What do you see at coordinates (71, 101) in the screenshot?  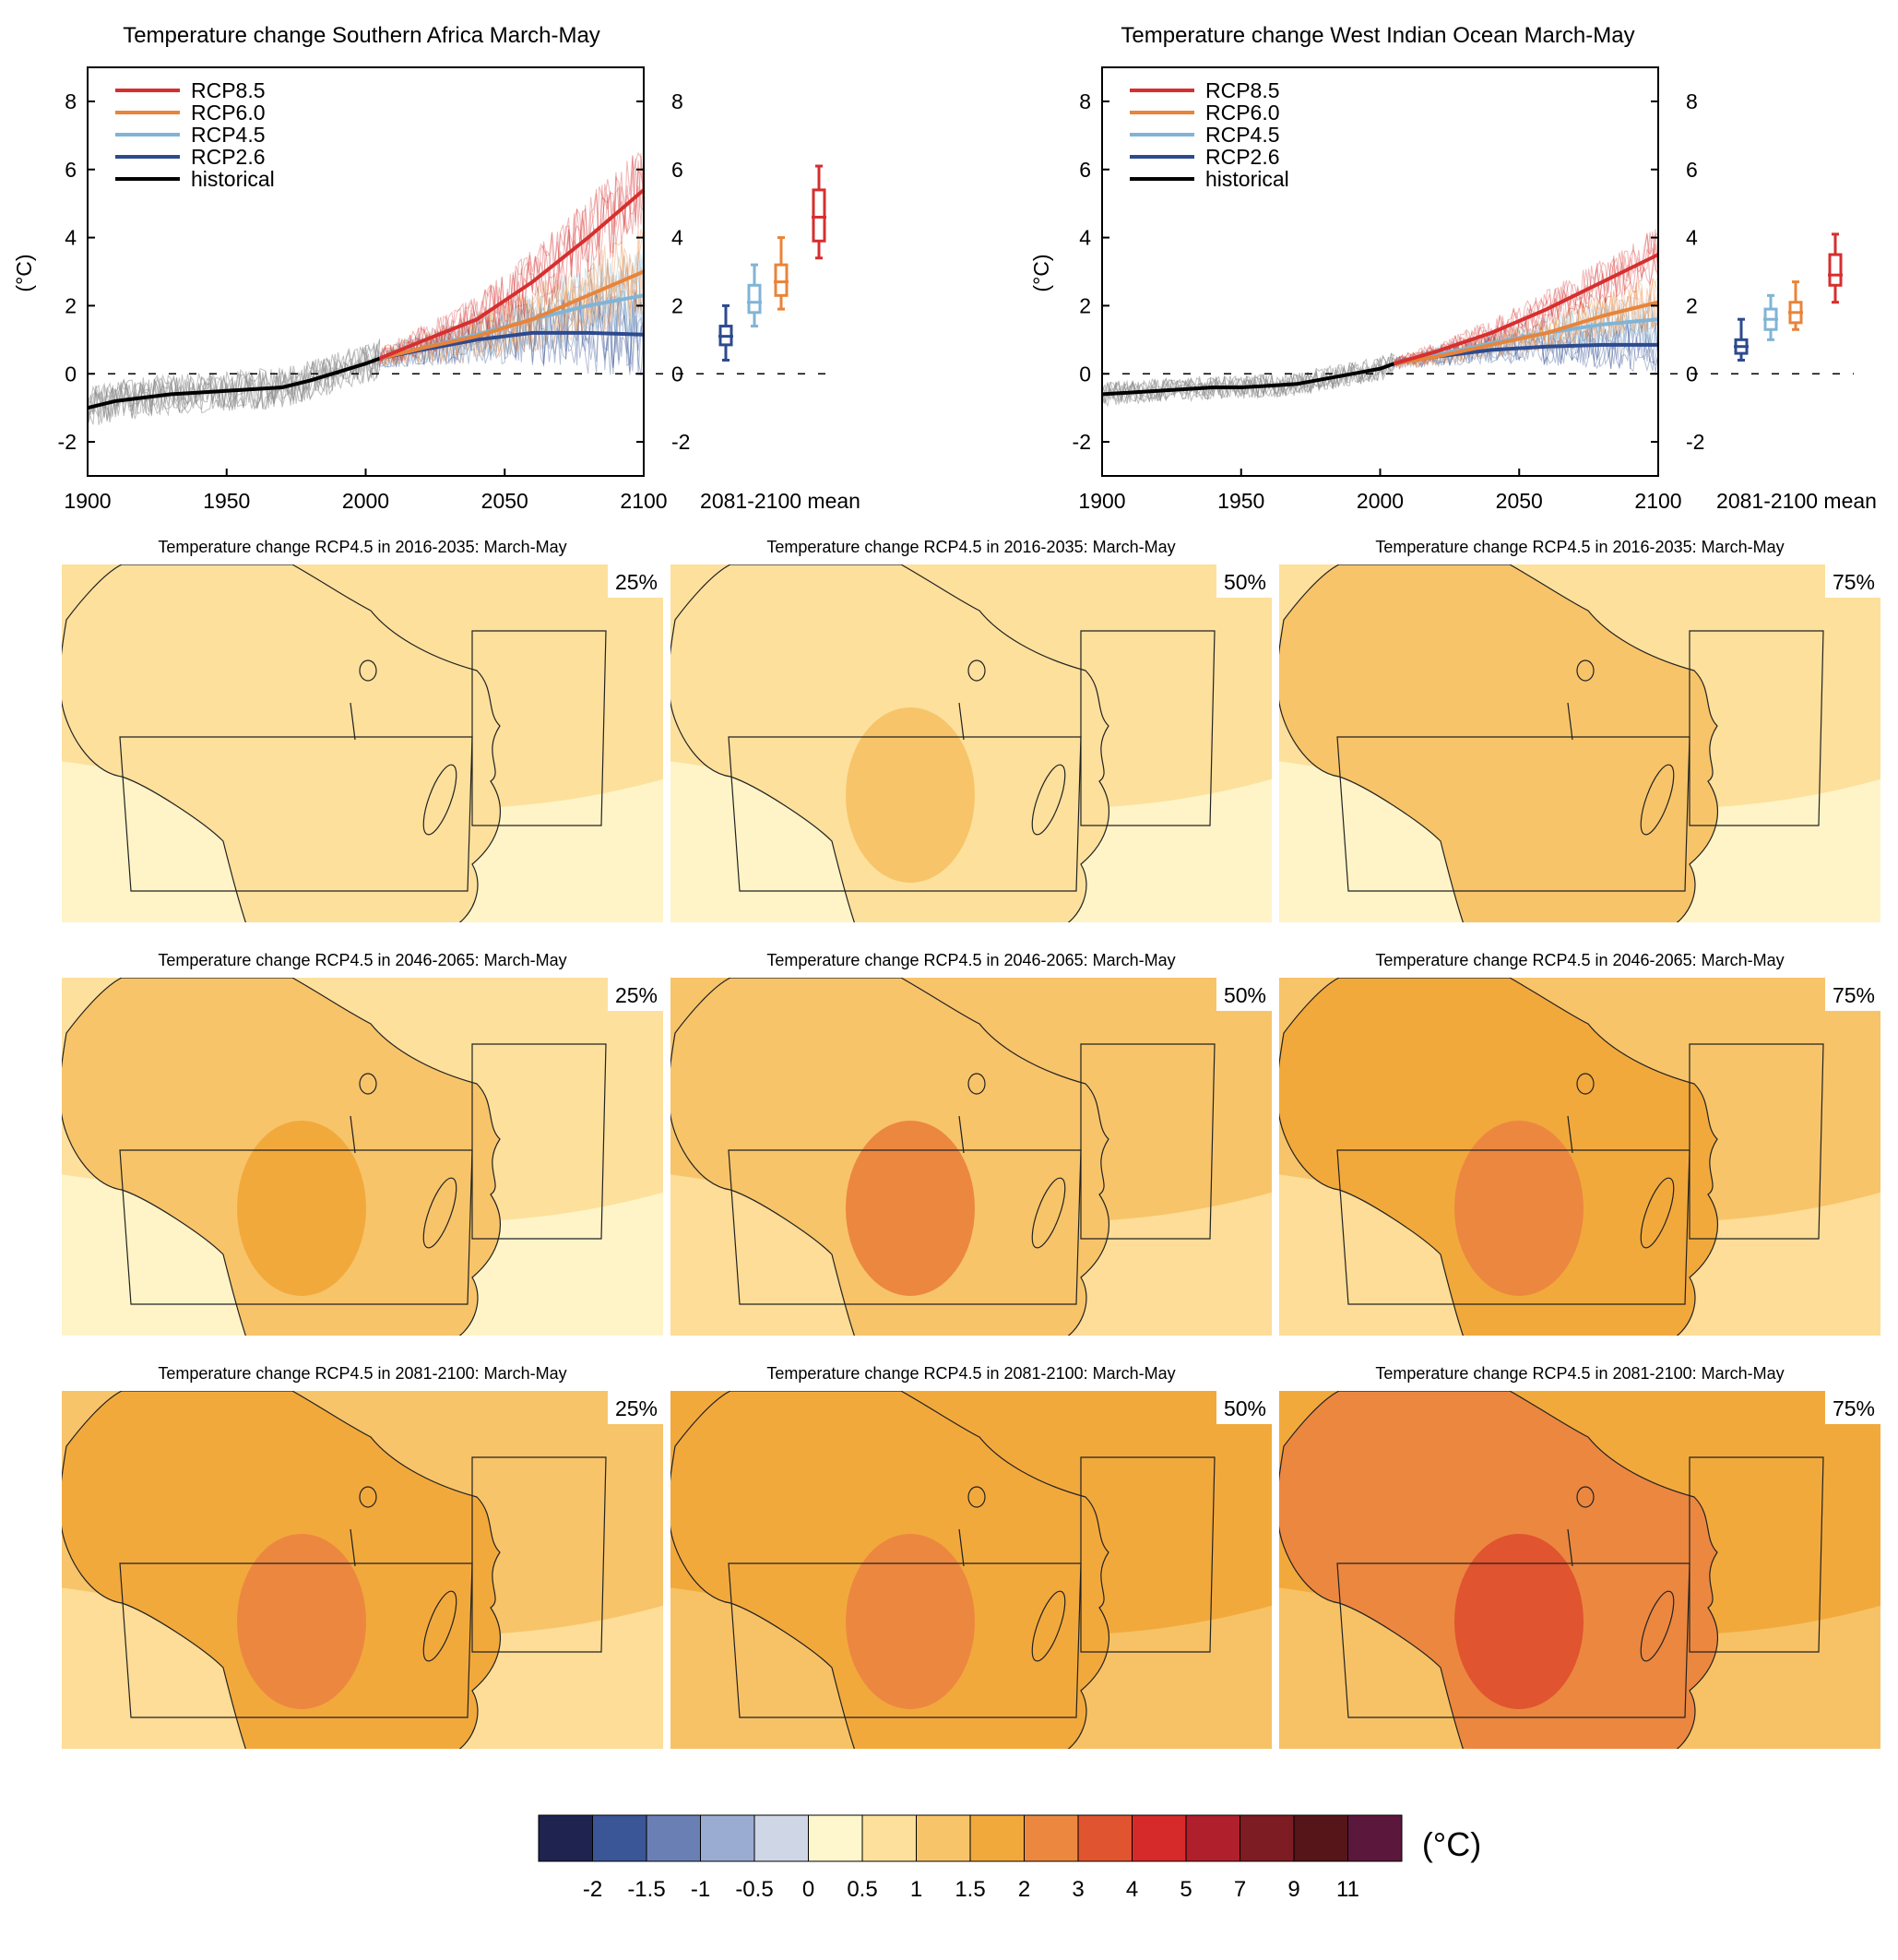 I see `y-tick-label: 8` at bounding box center [71, 101].